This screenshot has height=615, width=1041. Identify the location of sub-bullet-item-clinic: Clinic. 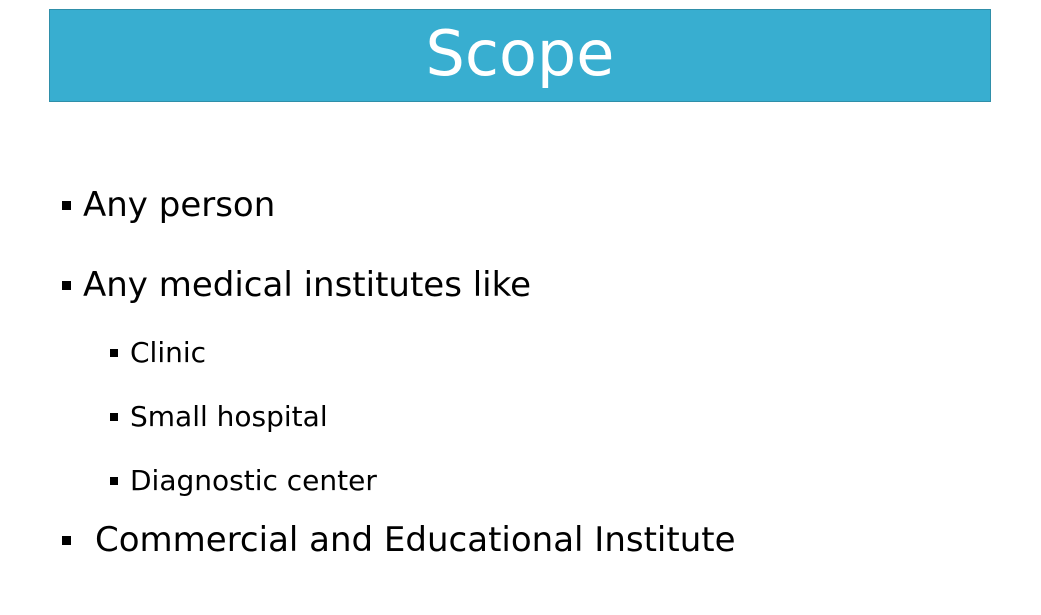
(158, 353).